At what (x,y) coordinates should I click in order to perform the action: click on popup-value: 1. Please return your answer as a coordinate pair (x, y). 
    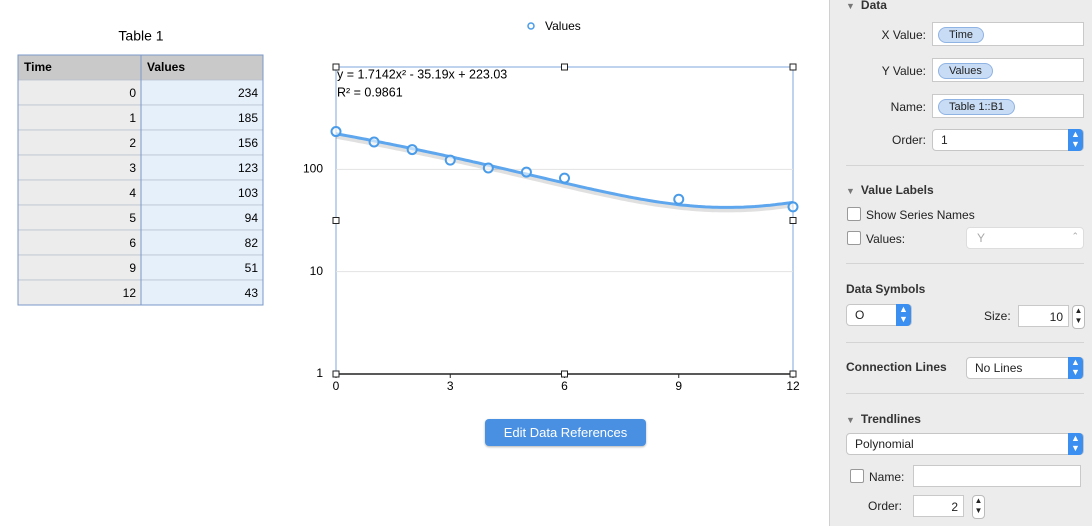
    Looking at the image, I should click on (944, 140).